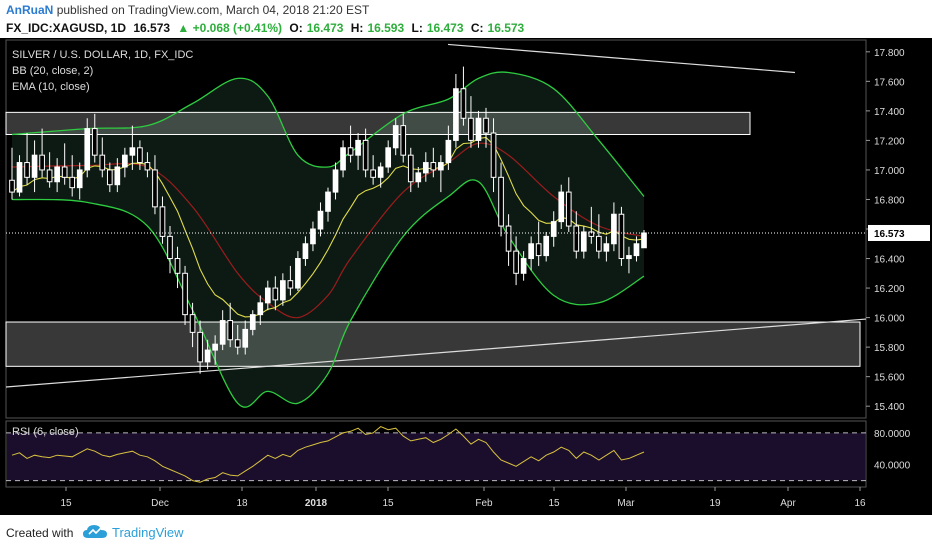 The width and height of the screenshot is (932, 550). What do you see at coordinates (889, 171) in the screenshot?
I see `price-tick-label: 17.000` at bounding box center [889, 171].